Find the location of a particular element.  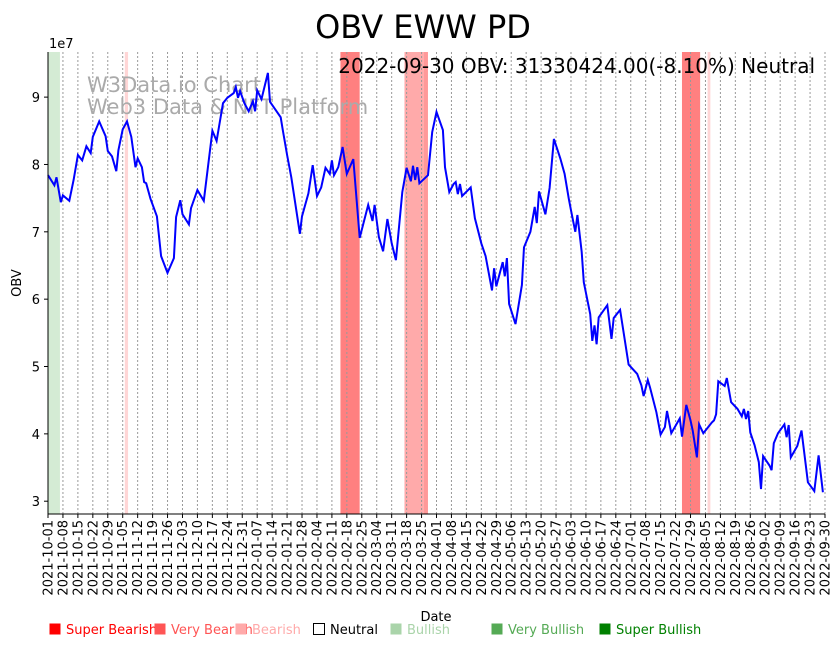

x-tick-label: 2021-10-22 is located at coordinates (93, 558).